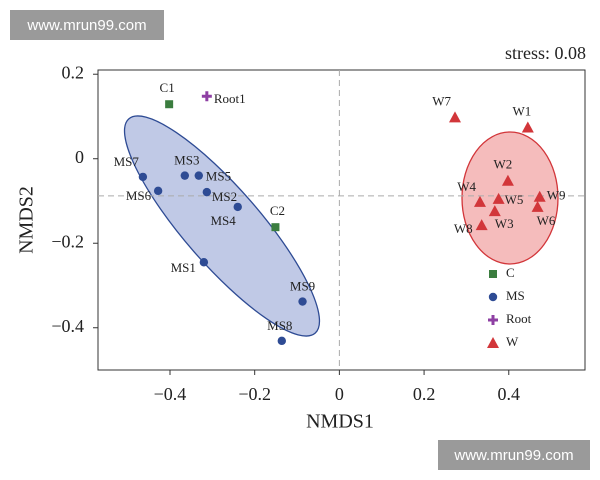 This screenshot has height=480, width=600. What do you see at coordinates (556, 195) in the screenshot?
I see `point-label: W9` at bounding box center [556, 195].